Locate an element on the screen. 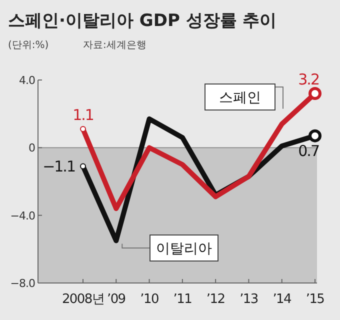 The width and height of the screenshot is (340, 320). x-tick-label: ’13 is located at coordinates (249, 299).